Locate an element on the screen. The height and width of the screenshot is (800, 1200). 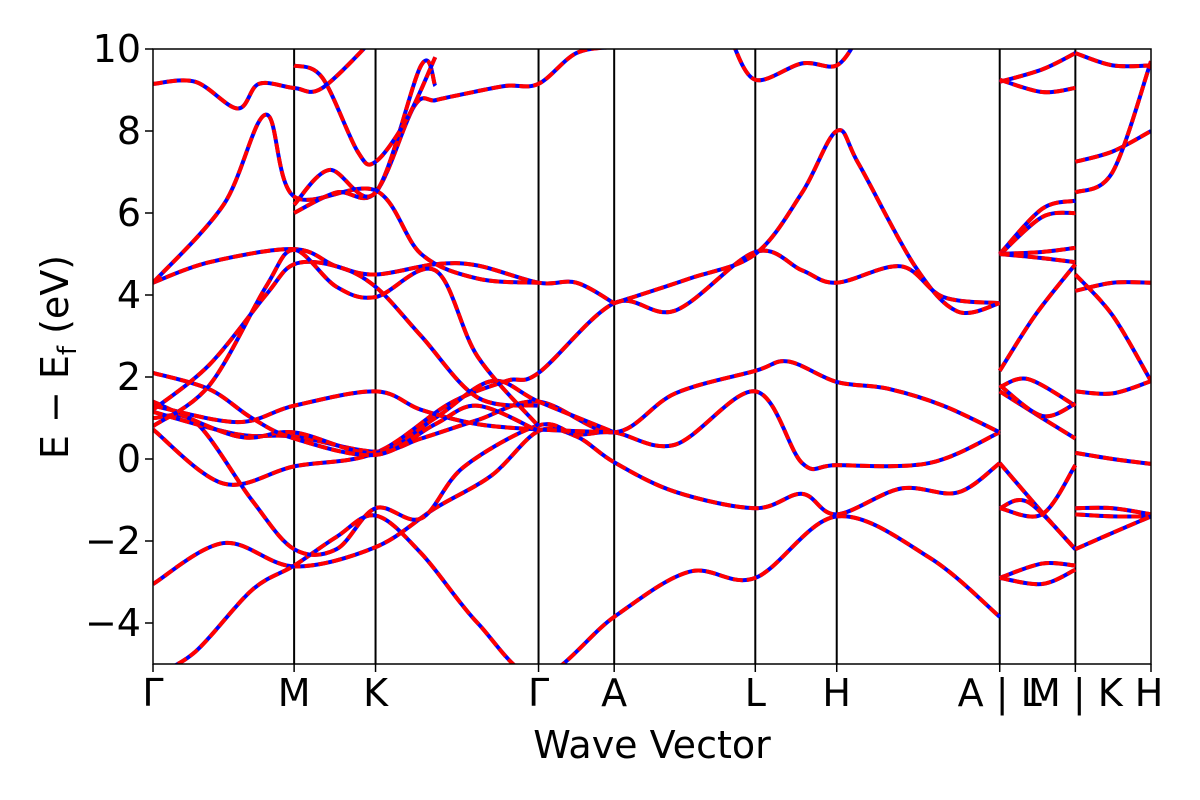
band-19-spin-down is located at coordinates (1037, 86).